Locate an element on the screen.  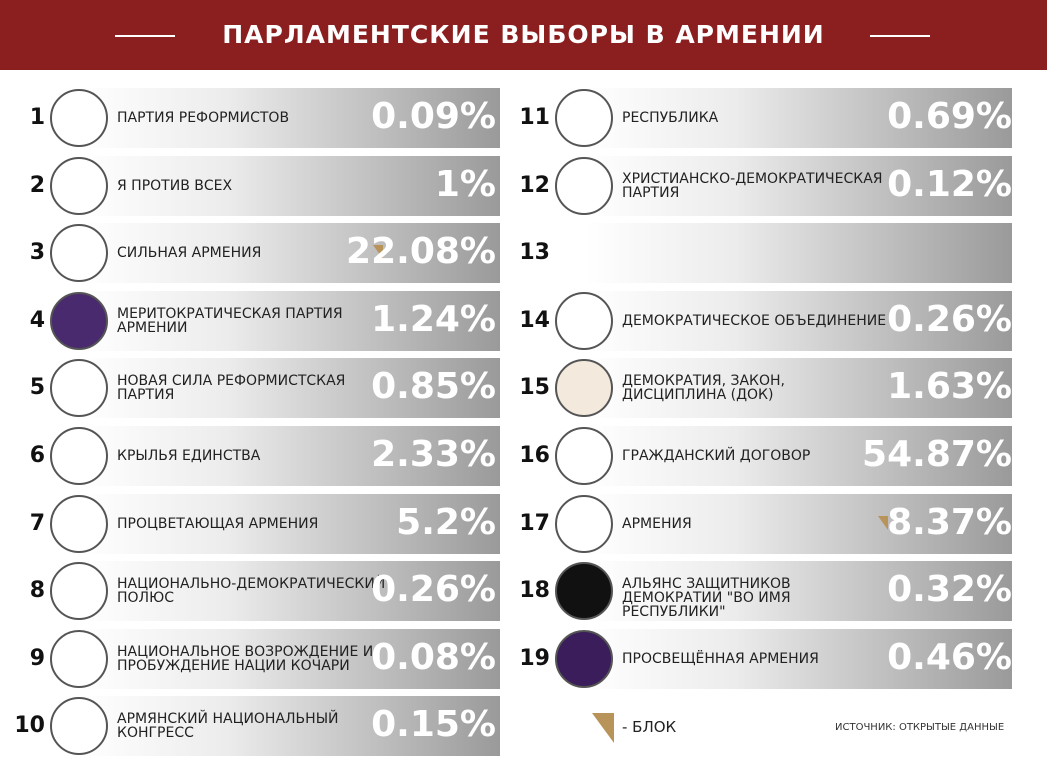
party-name: ХРИСТИАНСКО-ДЕМОКРАТИЧЕСКАЯ ПАРТИЯ is located at coordinates (752, 185).